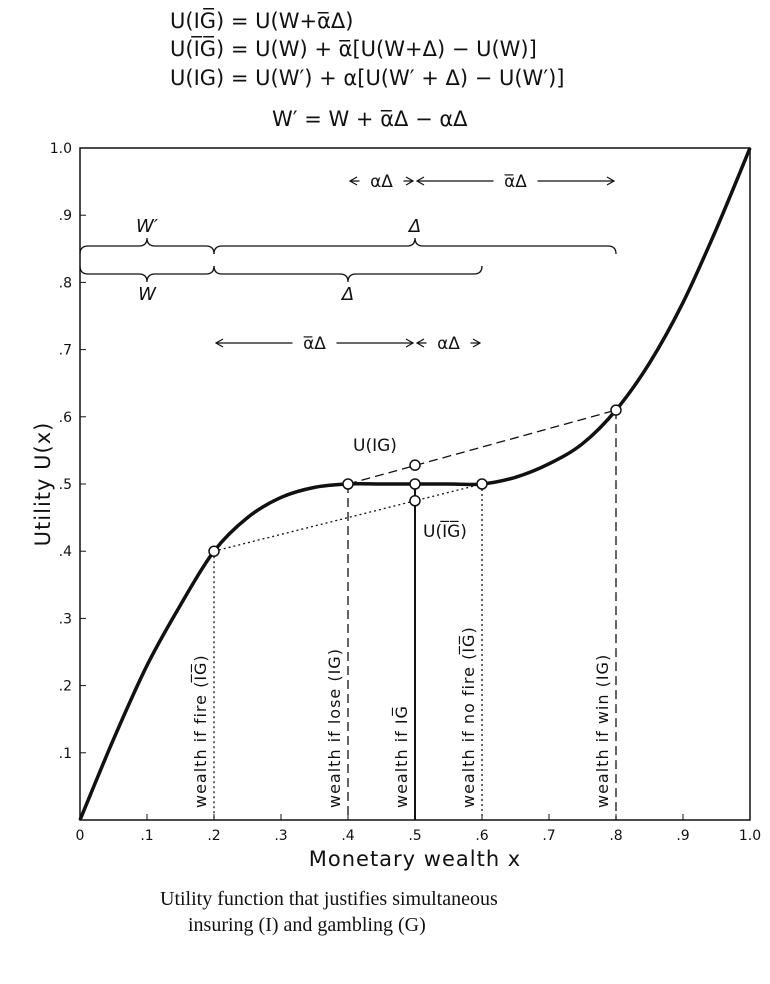 The height and width of the screenshot is (984, 770). What do you see at coordinates (65, 687) in the screenshot?
I see `y-tick-label: .2` at bounding box center [65, 687].